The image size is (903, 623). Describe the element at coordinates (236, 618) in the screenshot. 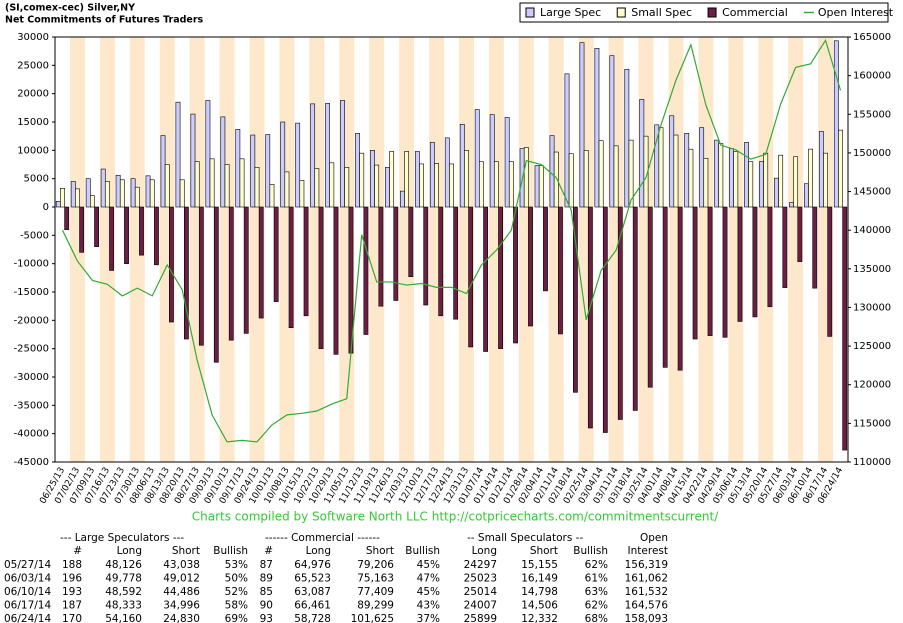

I see `table-cell: 69%` at that location.